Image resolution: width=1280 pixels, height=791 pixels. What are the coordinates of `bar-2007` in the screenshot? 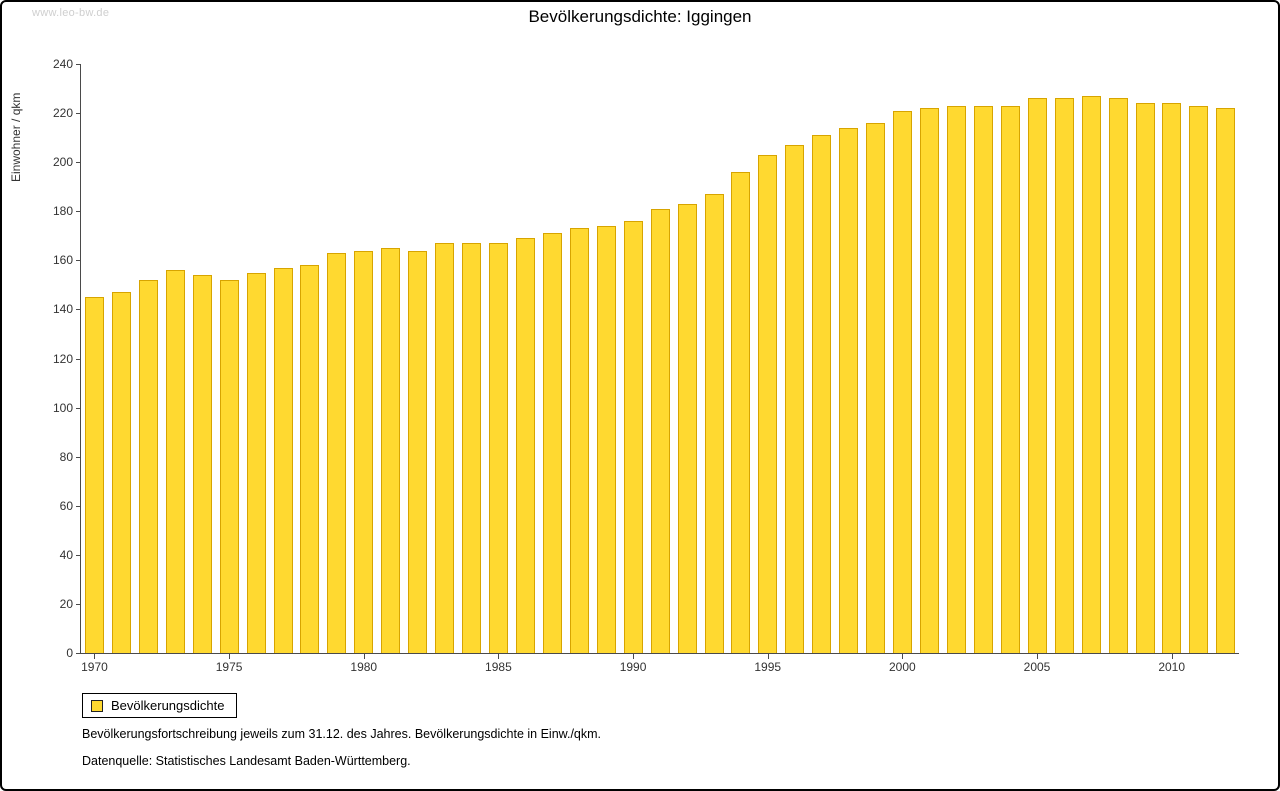 It's located at (1091, 374).